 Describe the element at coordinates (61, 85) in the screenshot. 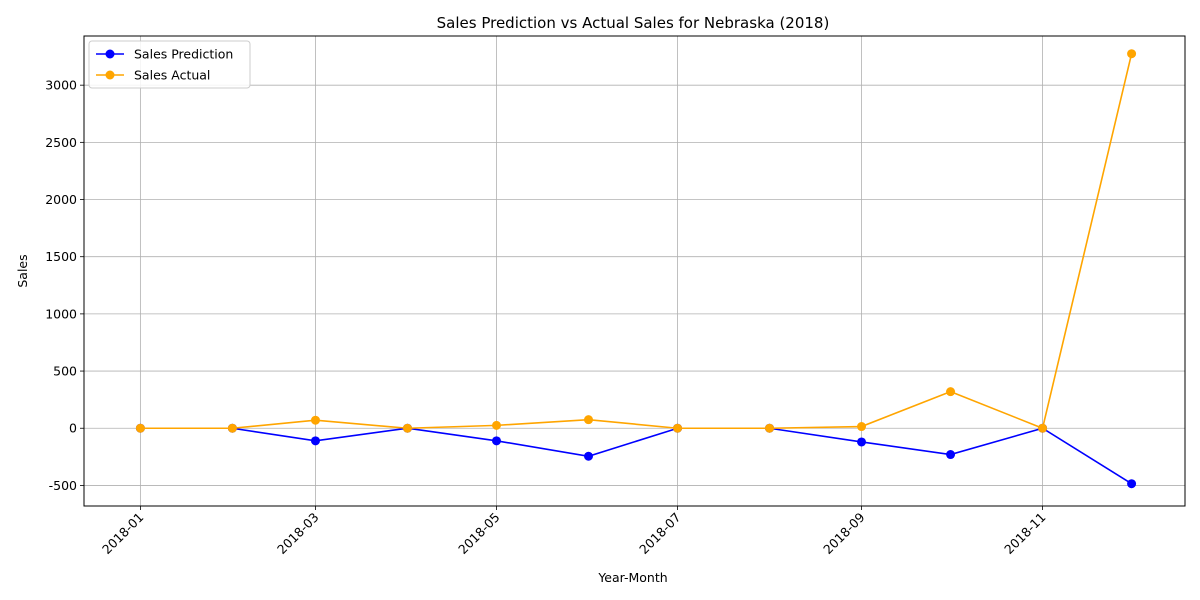

I see `y-tick-label: 3000` at that location.